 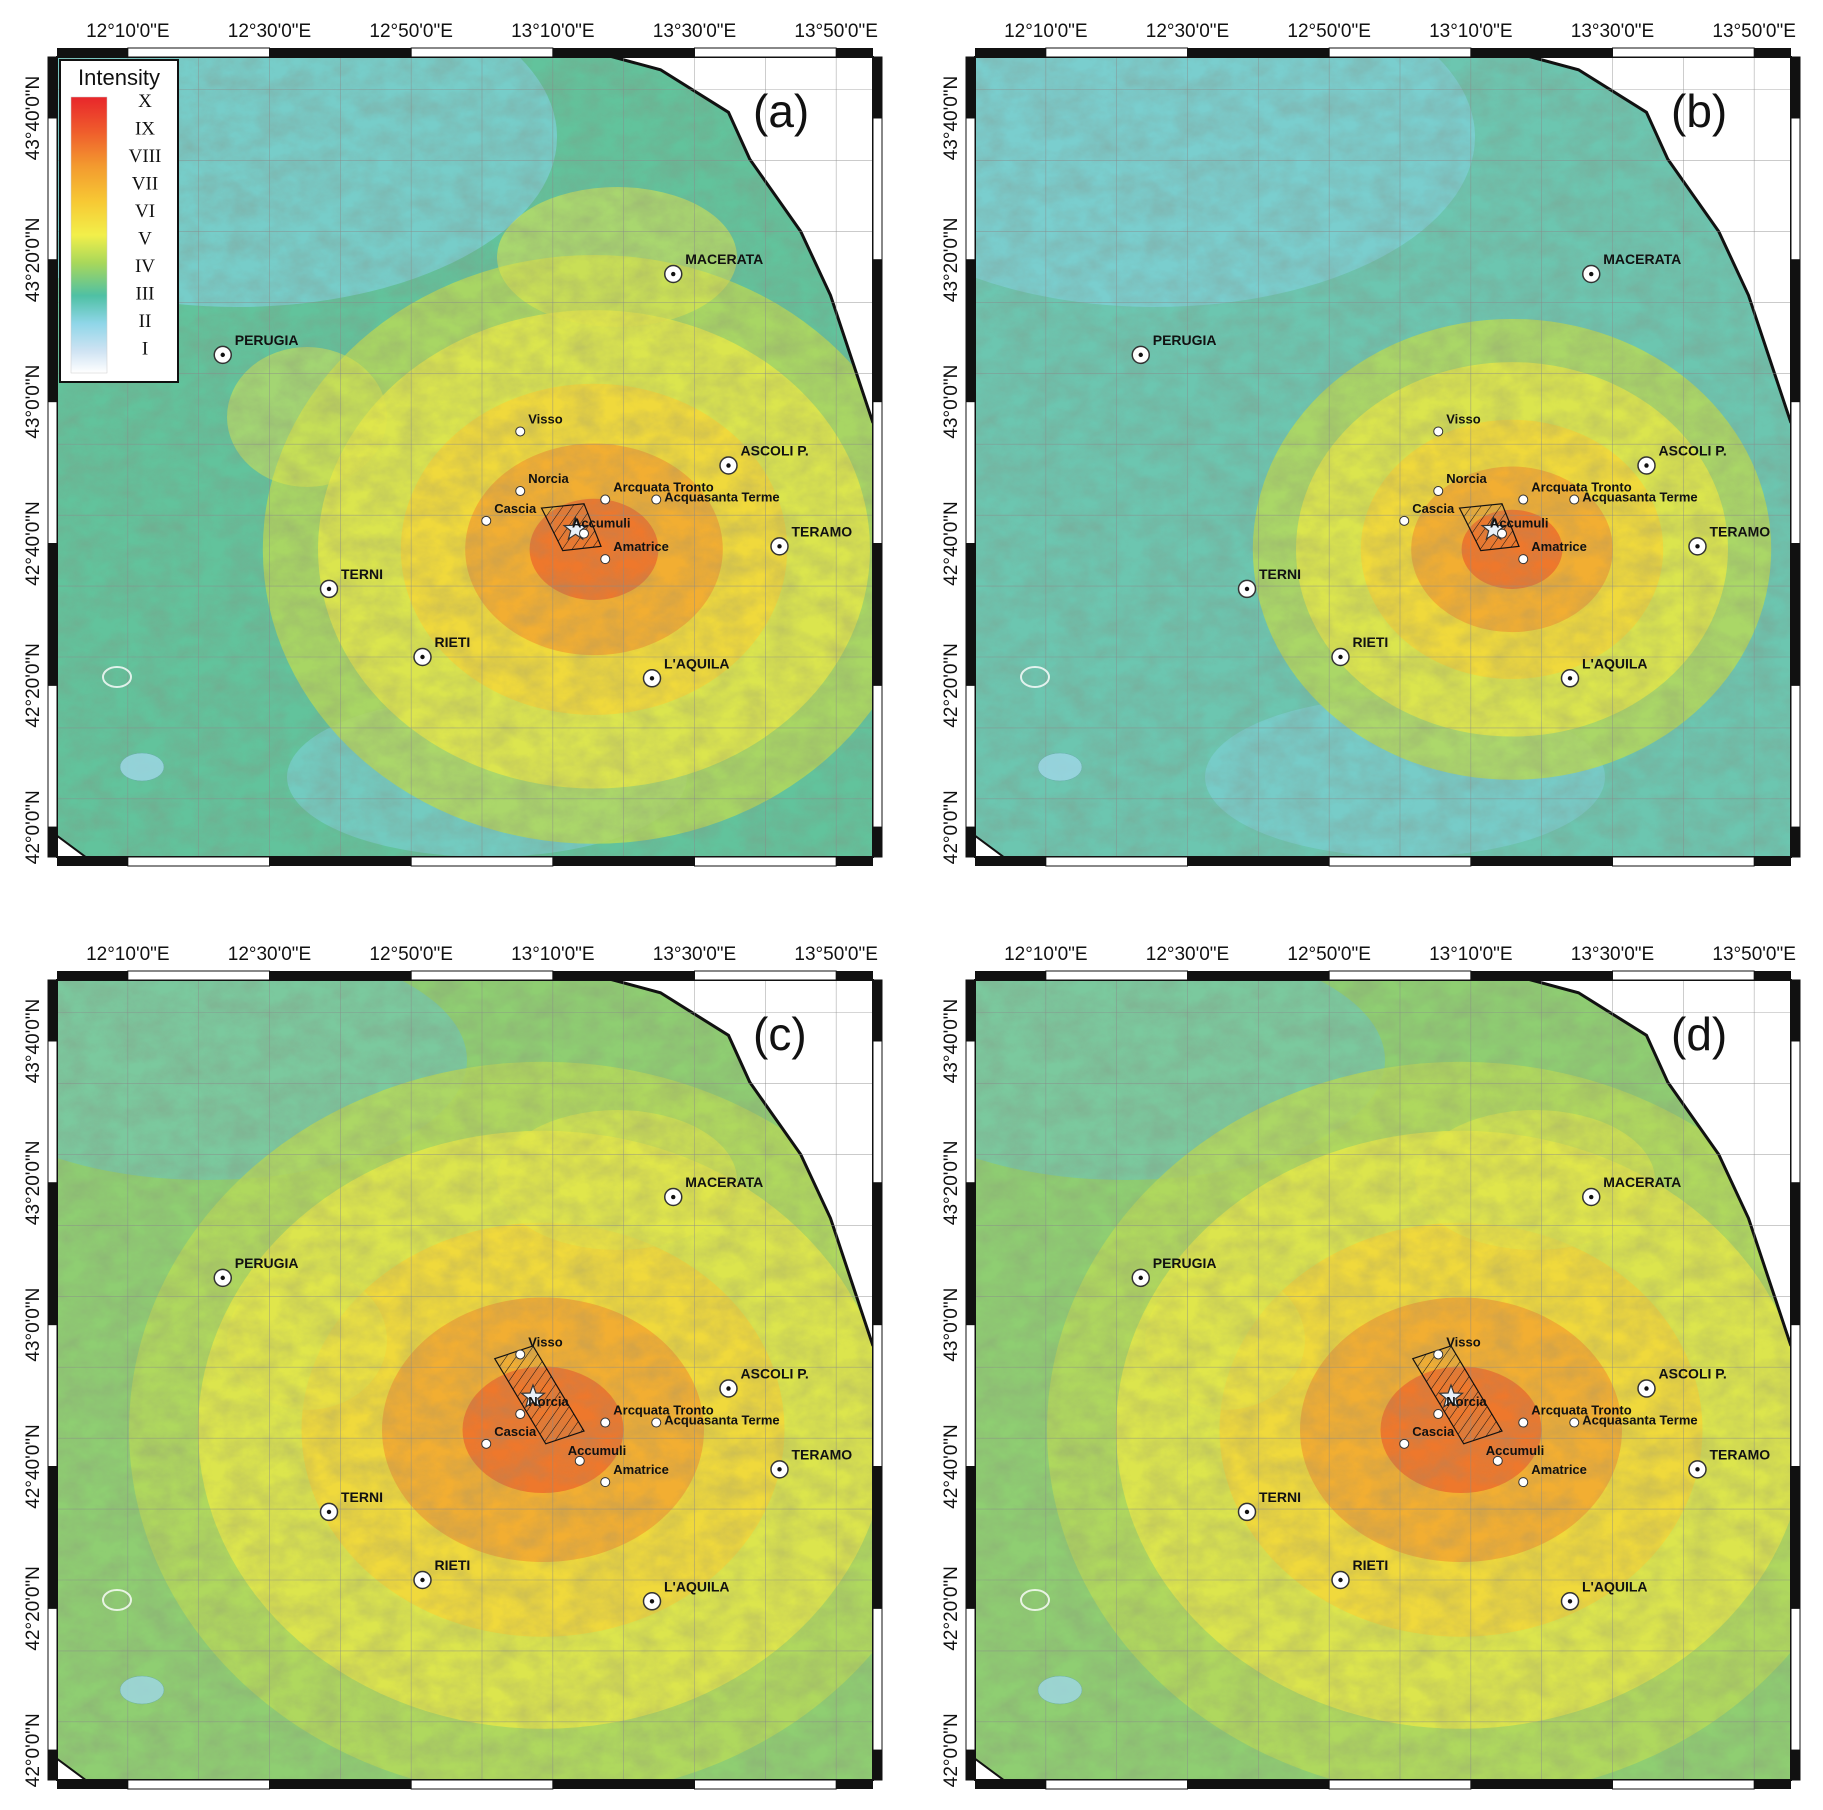 I want to click on town-marker: Norcia, so click(x=542, y=484).